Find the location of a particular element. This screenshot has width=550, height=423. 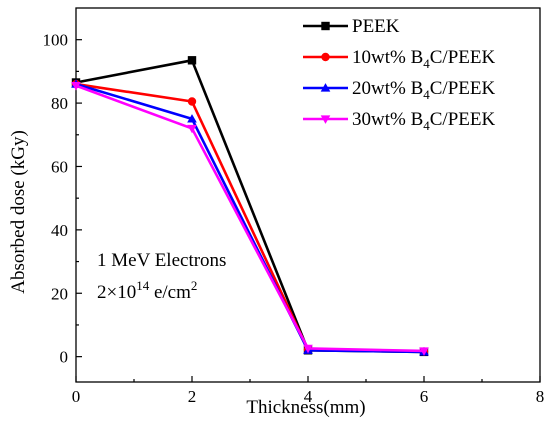

legend-label: 30wt% B4C/PEEK is located at coordinates (423, 121).